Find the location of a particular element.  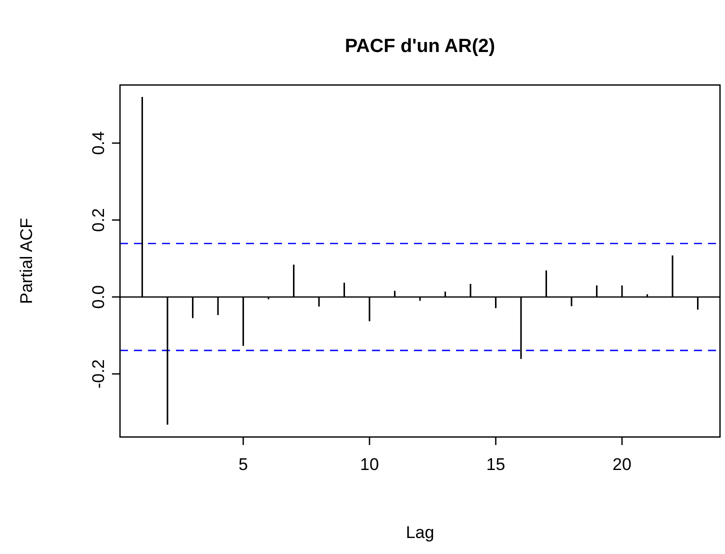

y-tick-label: -0.2 is located at coordinates (98, 374).